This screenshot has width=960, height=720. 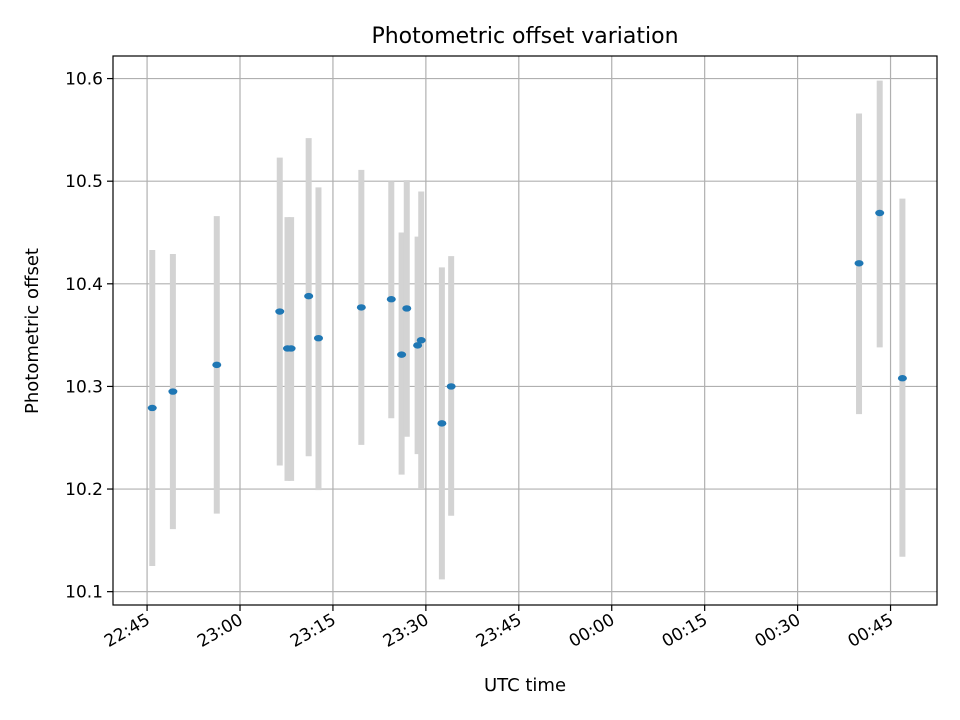 I want to click on y-tick-label: 10.6, so click(x=84, y=80).